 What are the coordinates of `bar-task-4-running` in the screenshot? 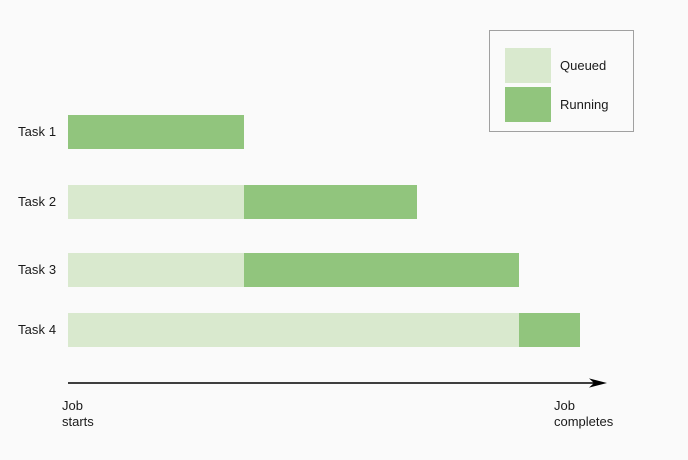 It's located at (549, 330).